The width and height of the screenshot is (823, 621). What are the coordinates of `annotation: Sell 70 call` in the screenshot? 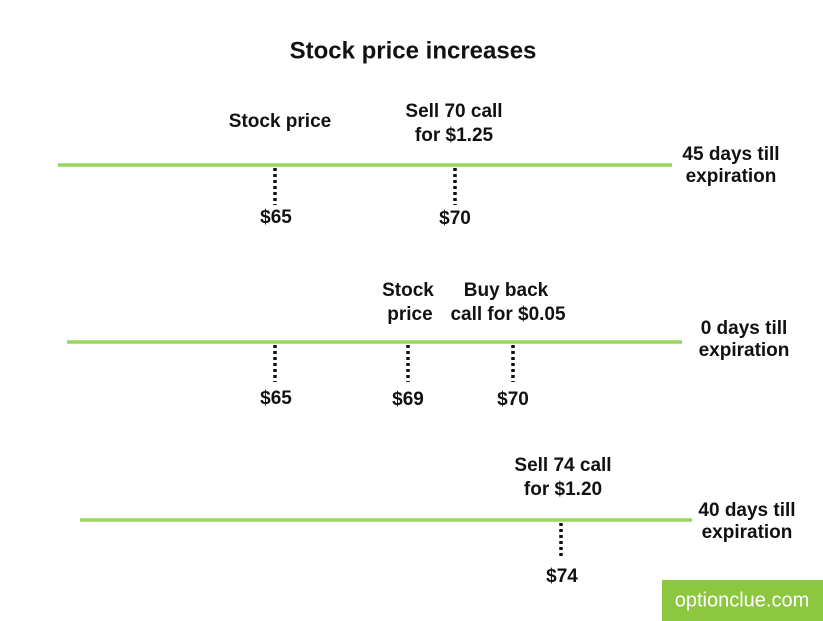 It's located at (453, 111).